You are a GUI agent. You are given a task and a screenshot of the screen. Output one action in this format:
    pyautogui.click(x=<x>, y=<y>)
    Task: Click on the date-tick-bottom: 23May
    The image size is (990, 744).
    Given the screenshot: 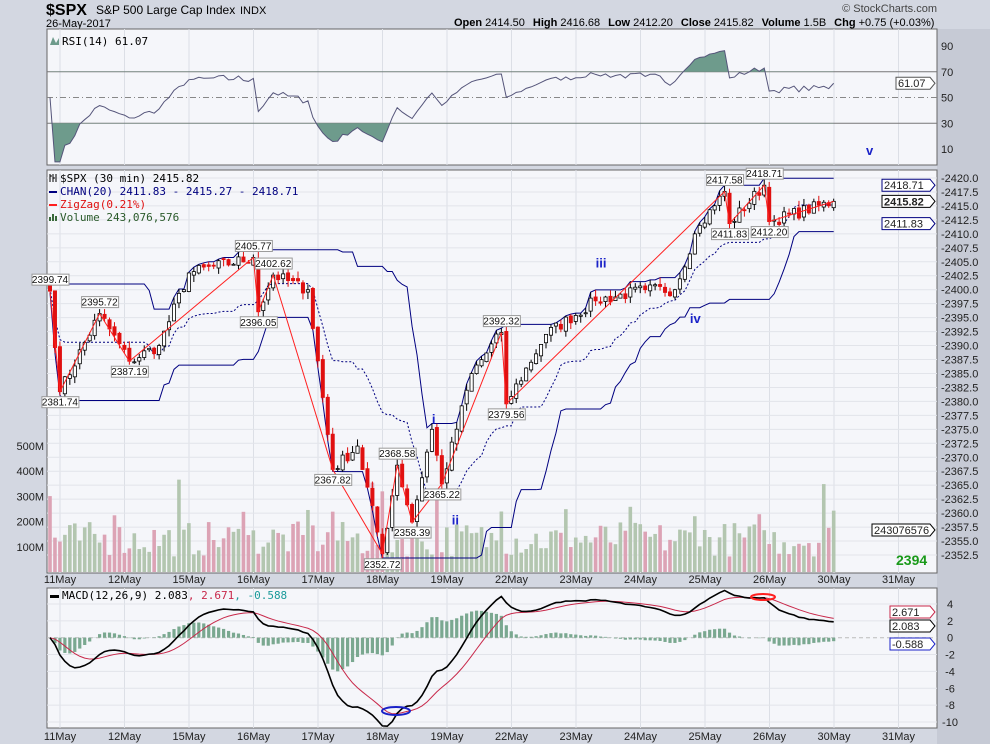 What is the action you would take?
    pyautogui.click(x=576, y=737)
    